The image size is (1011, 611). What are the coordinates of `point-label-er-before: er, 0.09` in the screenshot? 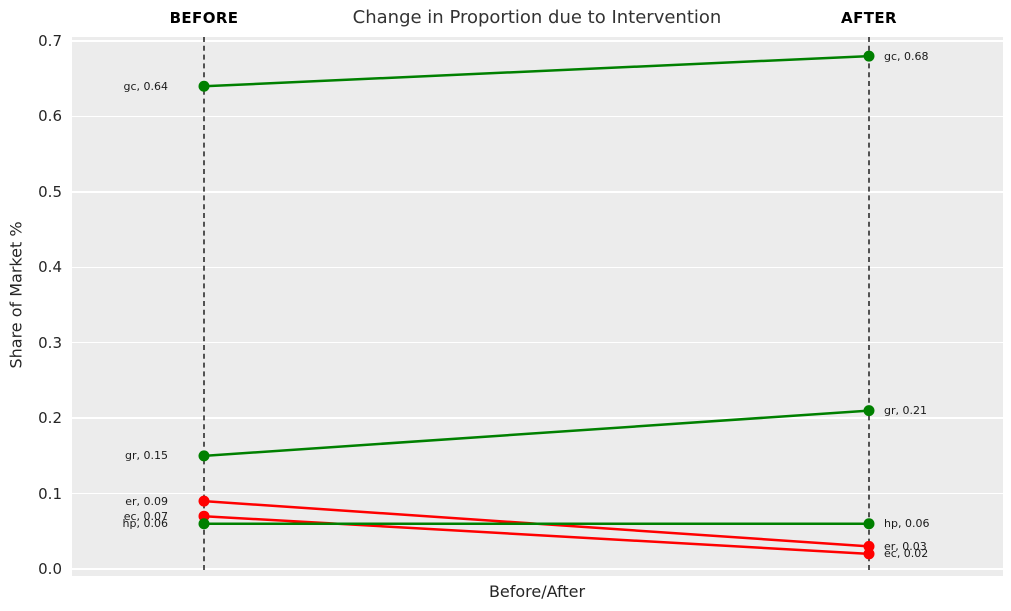 It's located at (146, 501).